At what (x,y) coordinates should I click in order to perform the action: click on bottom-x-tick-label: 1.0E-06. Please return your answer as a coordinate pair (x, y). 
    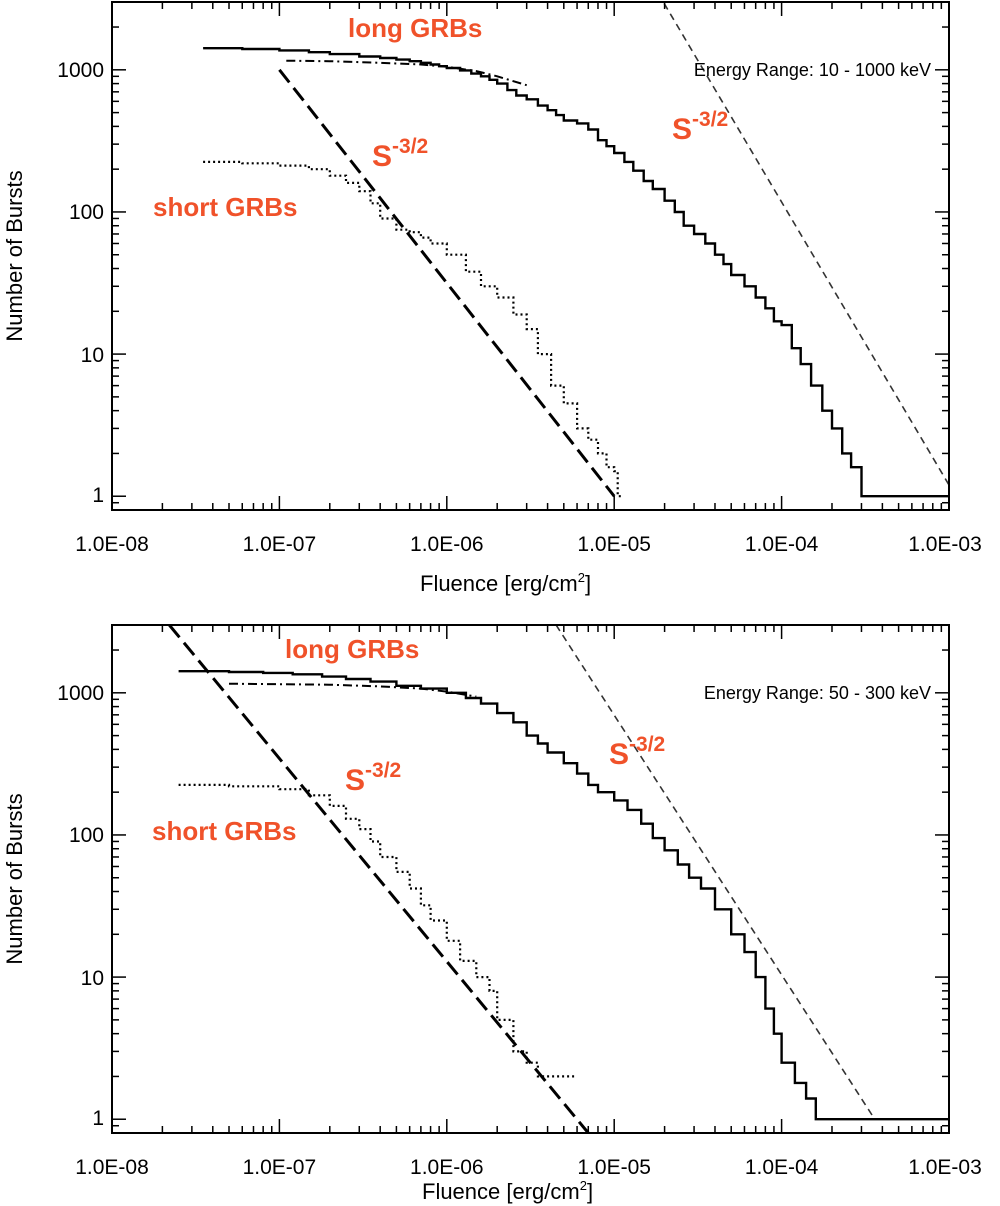
    Looking at the image, I should click on (447, 1167).